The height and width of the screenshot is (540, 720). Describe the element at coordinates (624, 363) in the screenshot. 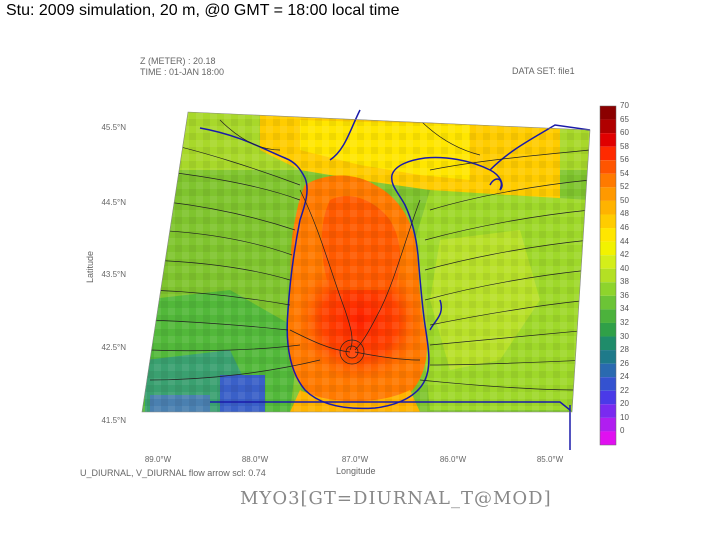

I see `colorbar-level-label: 26` at that location.